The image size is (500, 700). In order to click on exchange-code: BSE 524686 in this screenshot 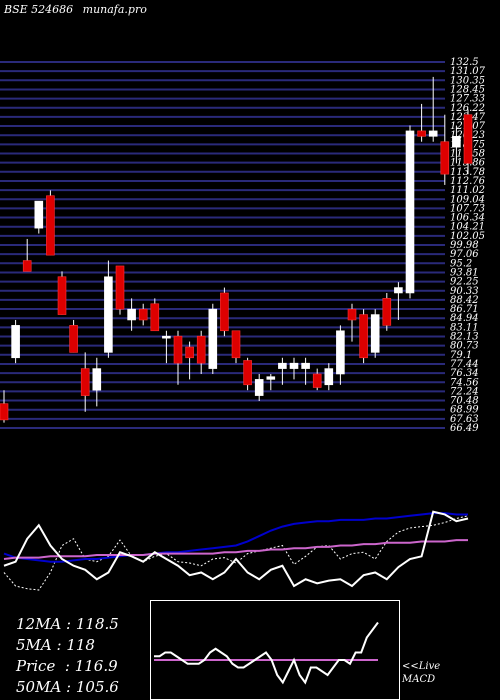, I will do `click(39, 9)`.